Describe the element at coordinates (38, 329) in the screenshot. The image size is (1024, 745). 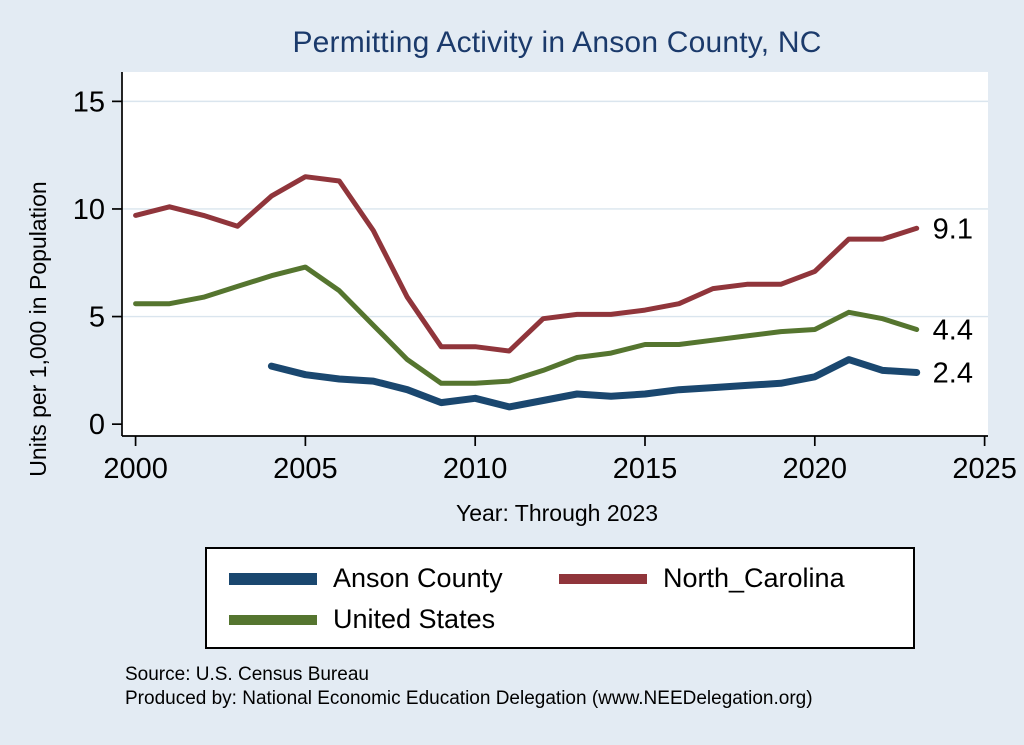
I see `y-axis-label: Units per 1,000 in Population` at that location.